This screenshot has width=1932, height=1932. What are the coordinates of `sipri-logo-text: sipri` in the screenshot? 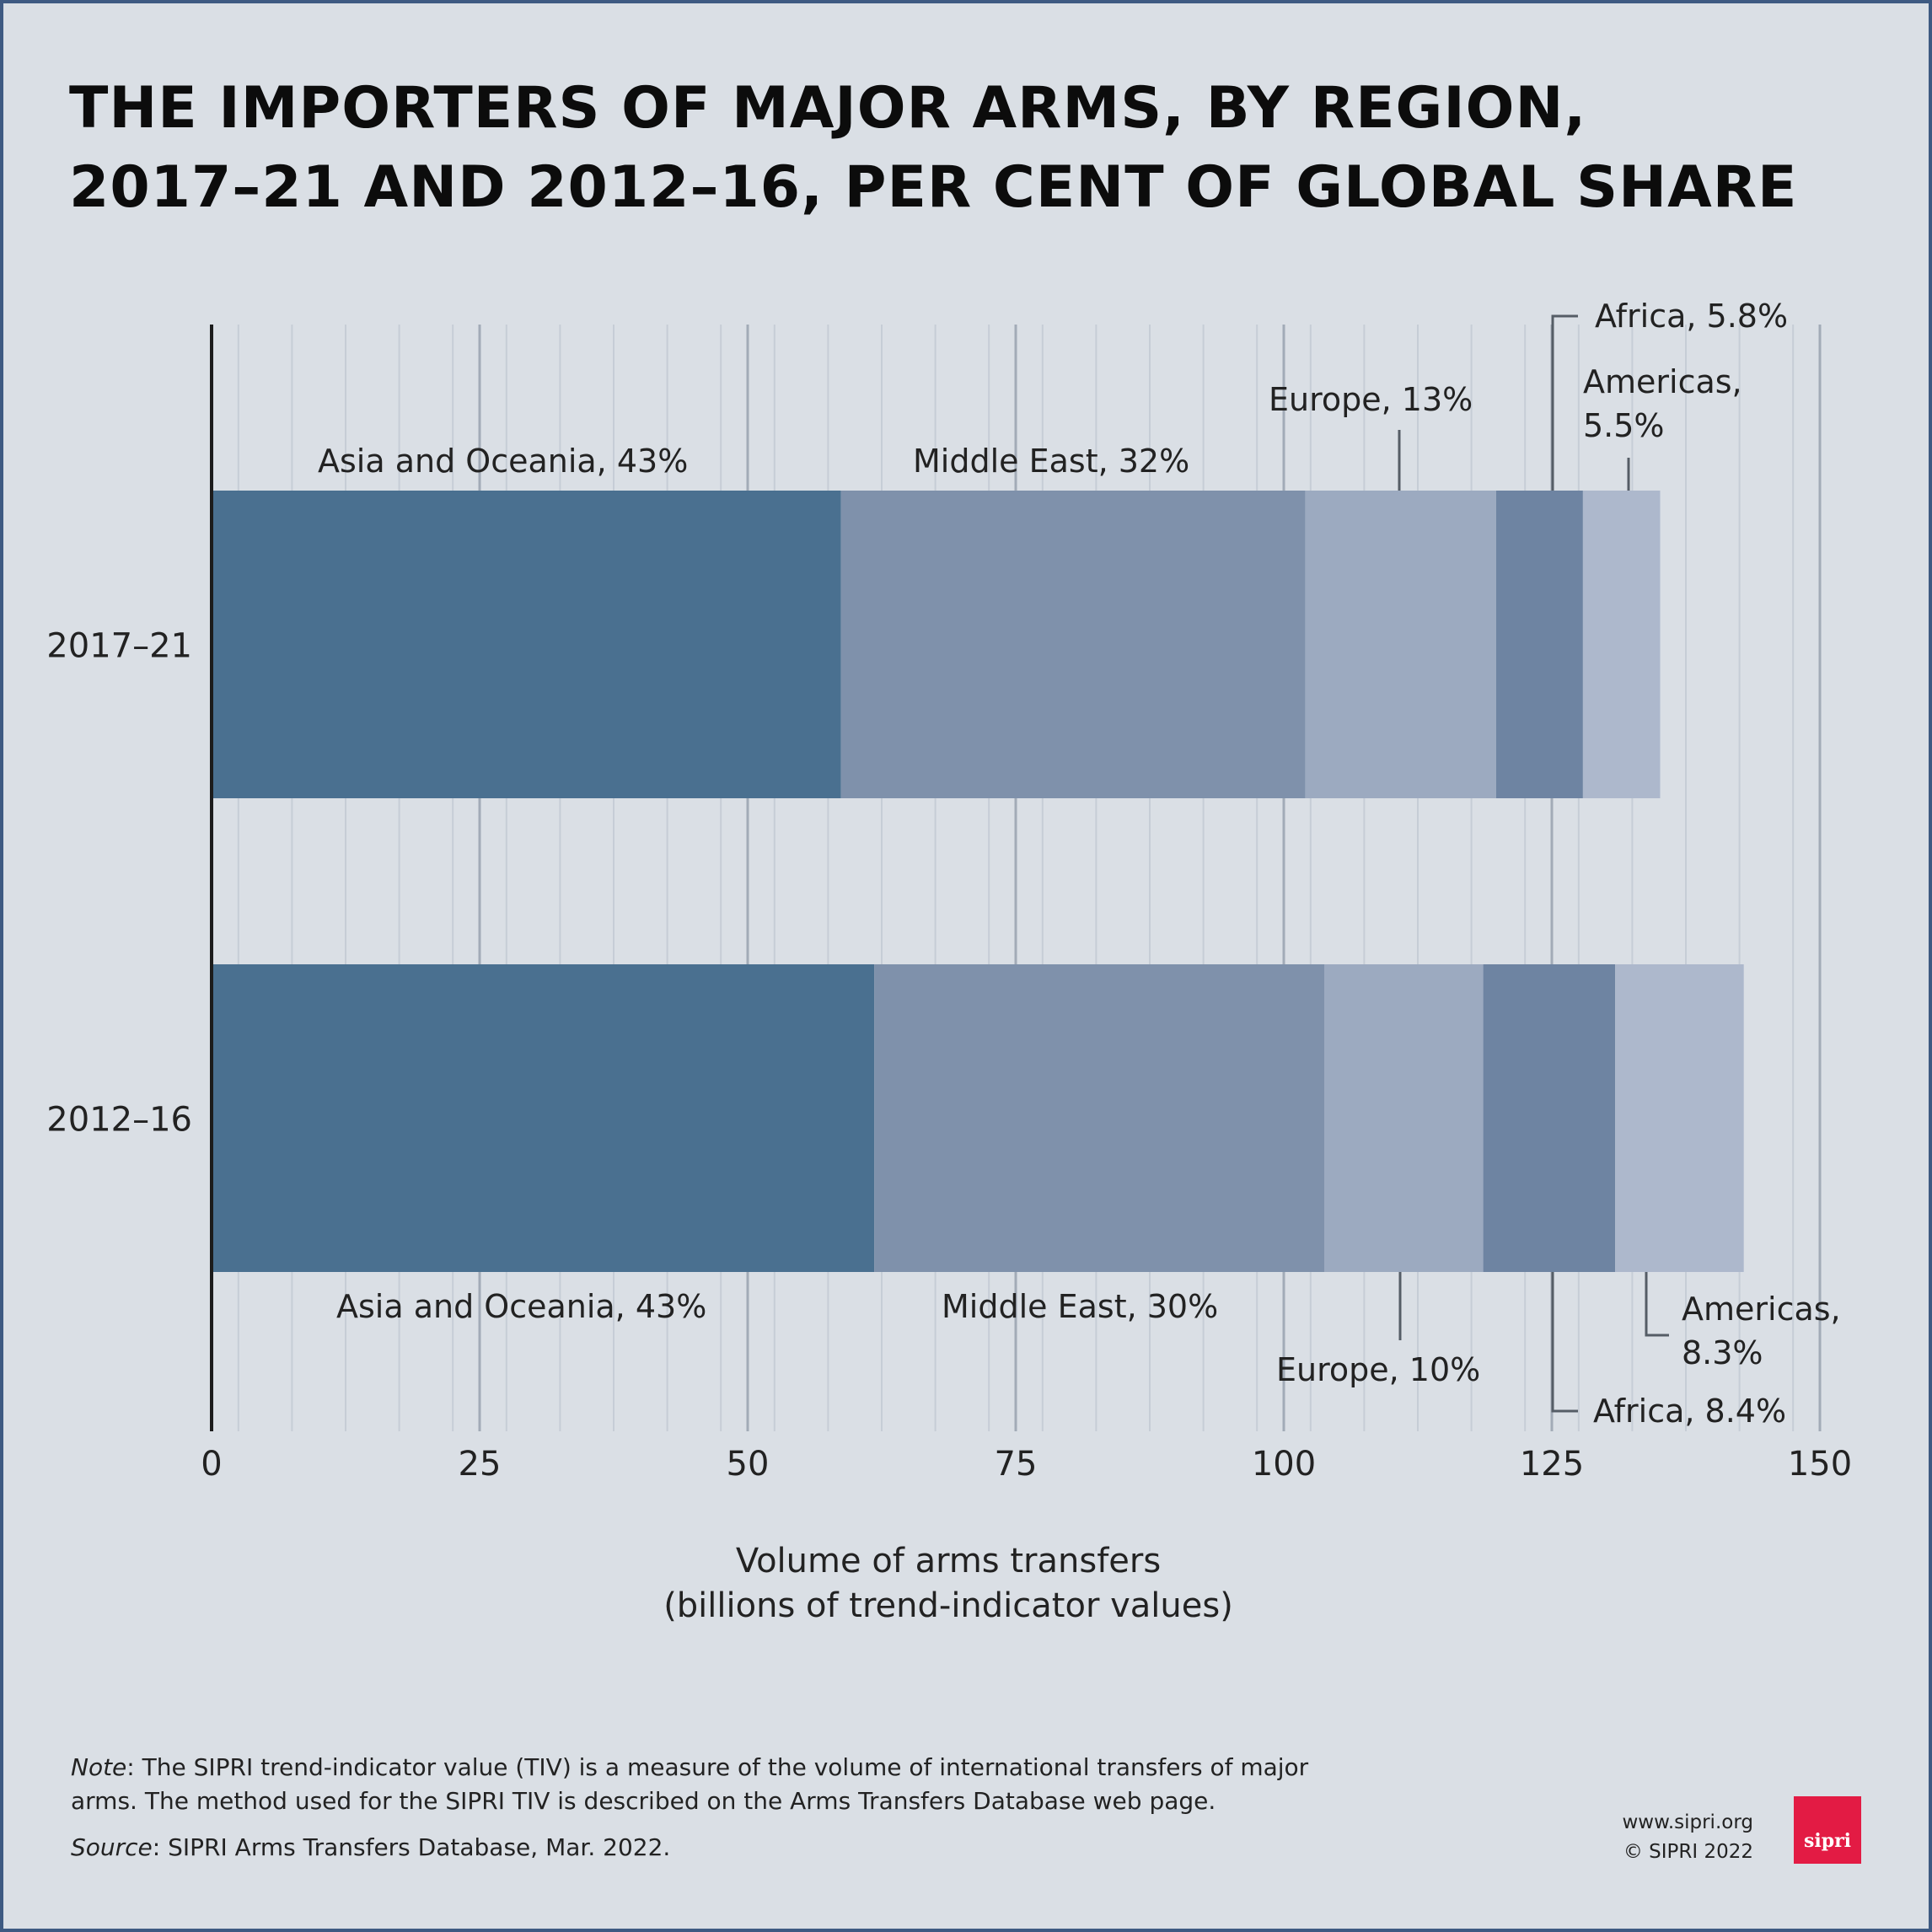 It's located at (1827, 1841).